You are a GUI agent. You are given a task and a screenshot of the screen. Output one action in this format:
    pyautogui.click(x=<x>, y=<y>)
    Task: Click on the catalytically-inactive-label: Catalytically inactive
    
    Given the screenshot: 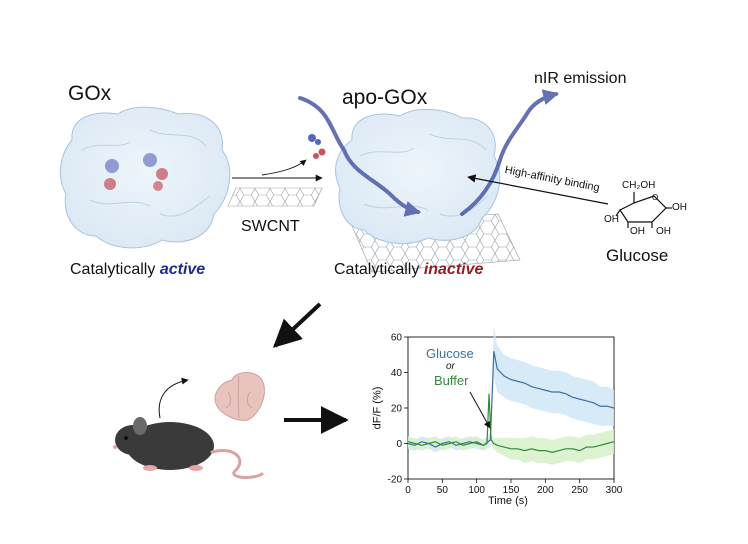 What is the action you would take?
    pyautogui.click(x=408, y=270)
    